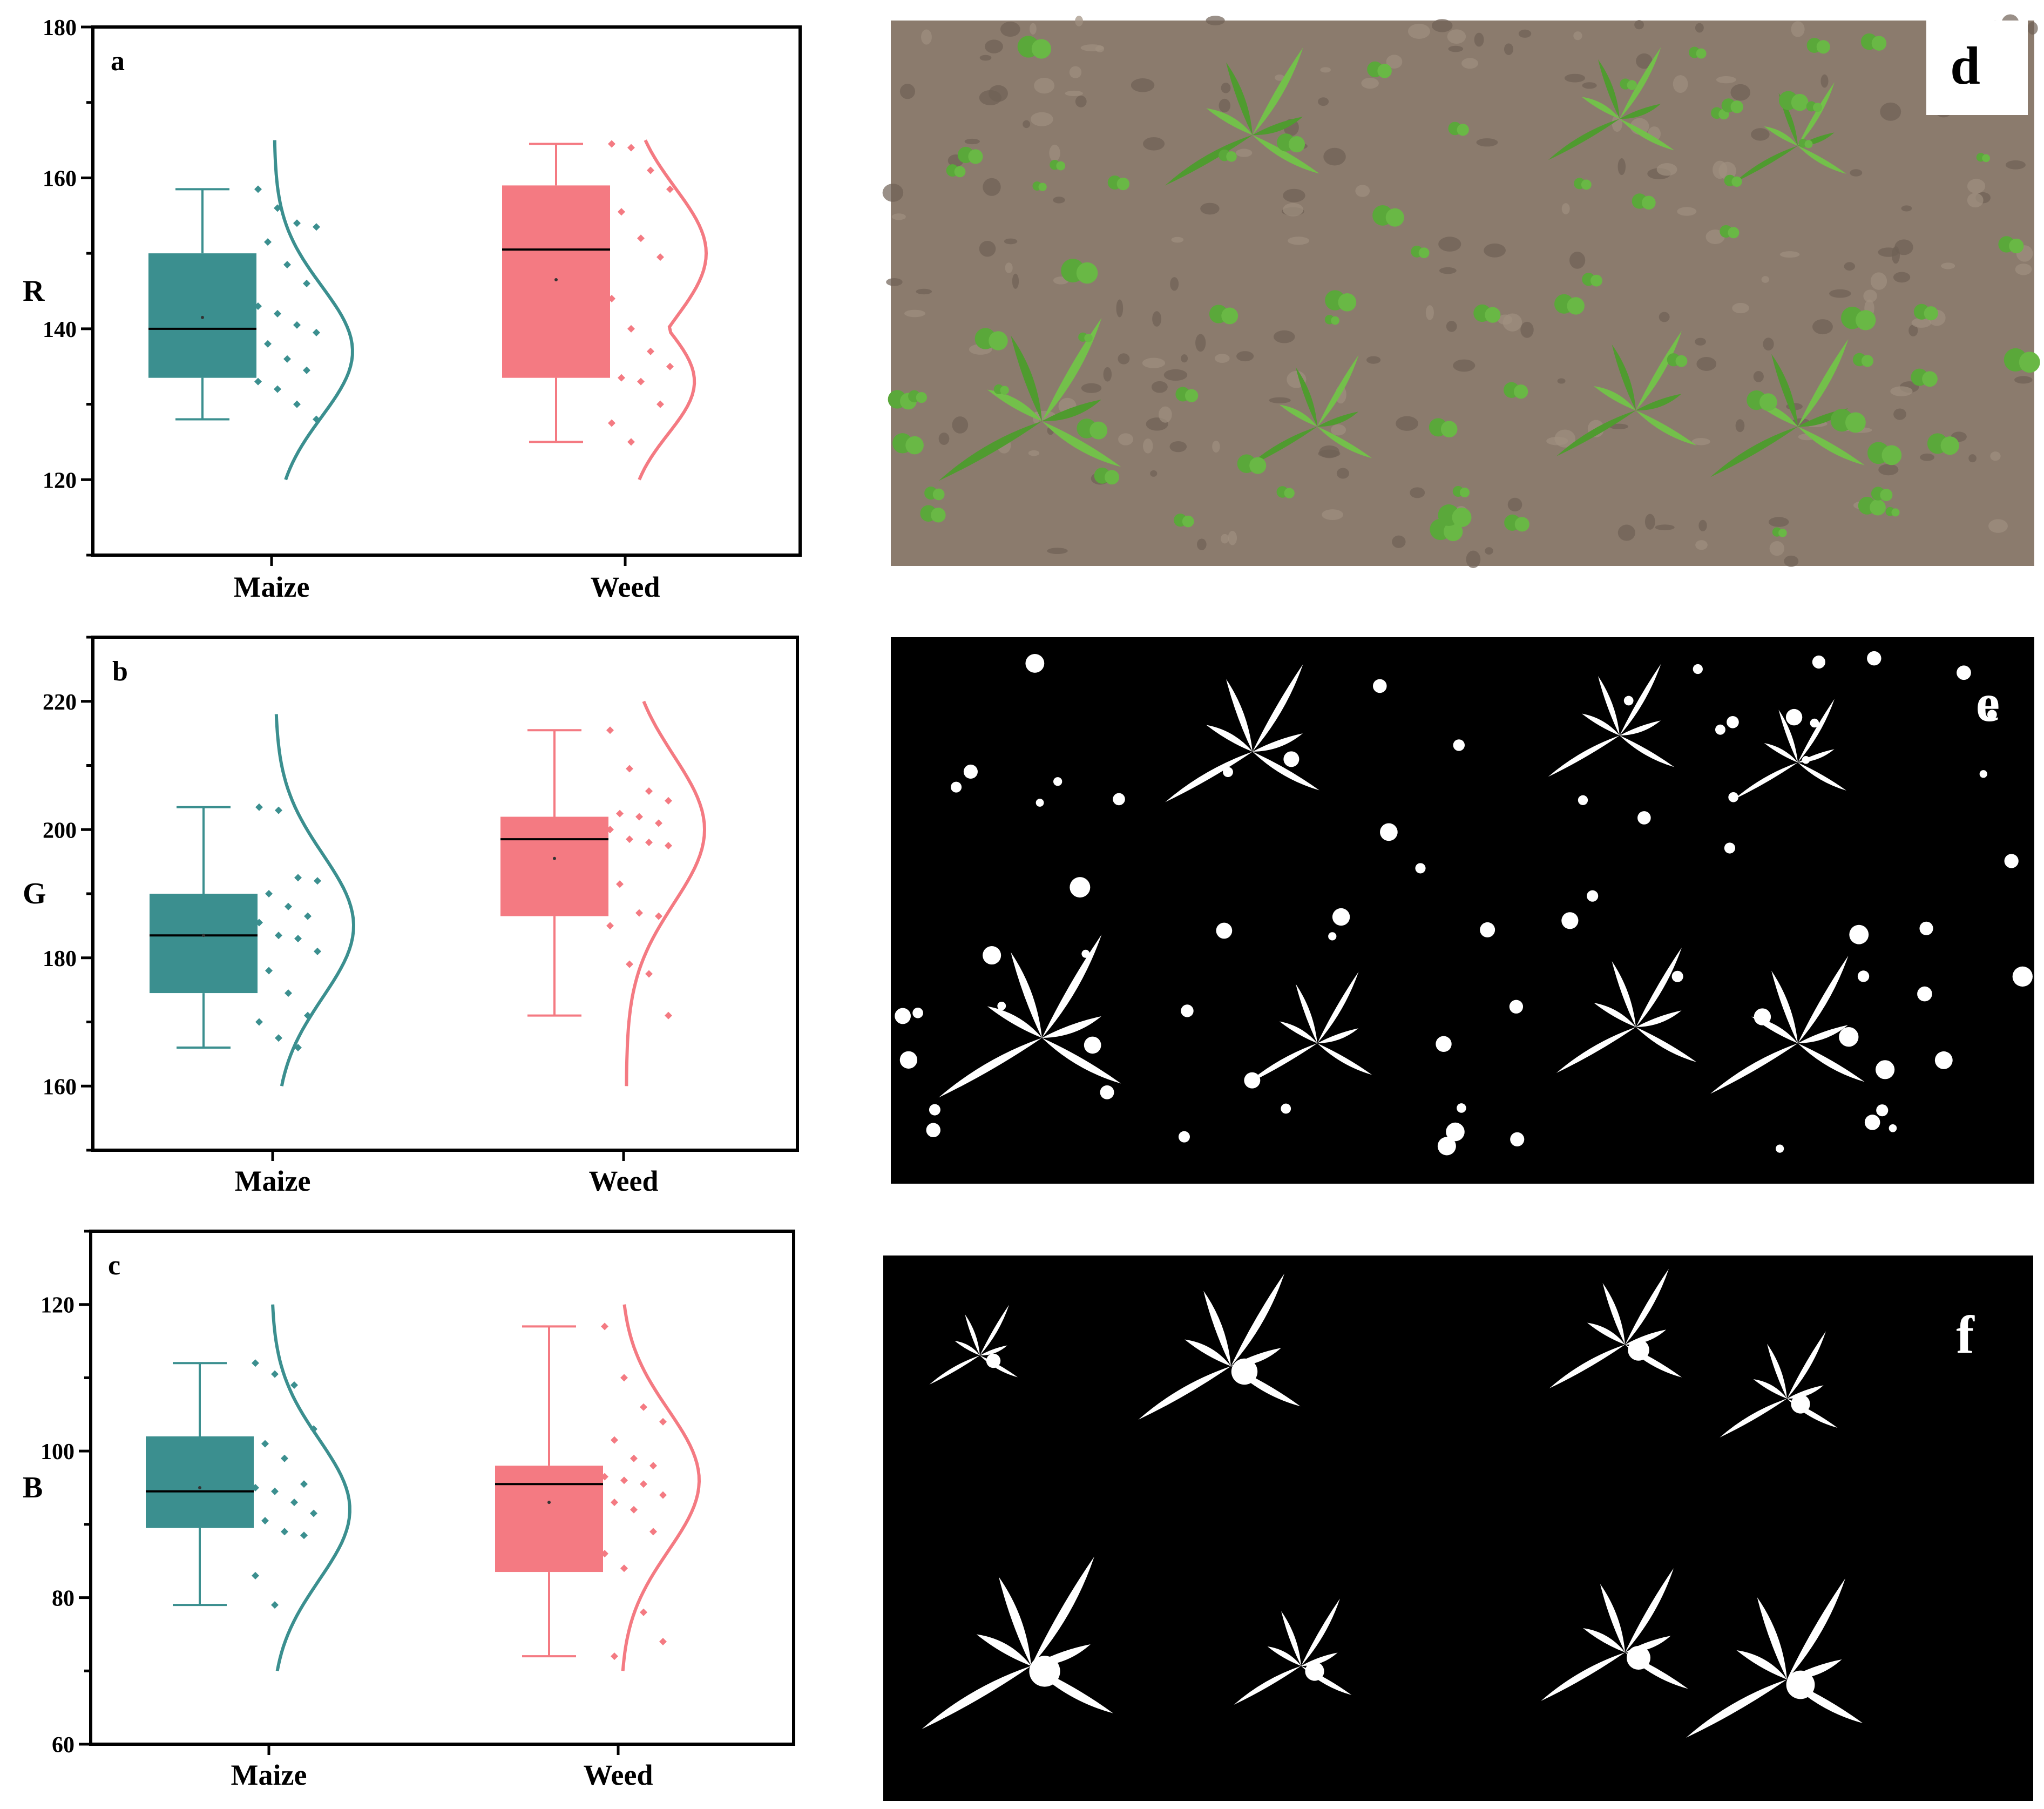 This screenshot has width=2044, height=1809. Describe the element at coordinates (625, 587) in the screenshot. I see `x-tick-label: Weed` at that location.